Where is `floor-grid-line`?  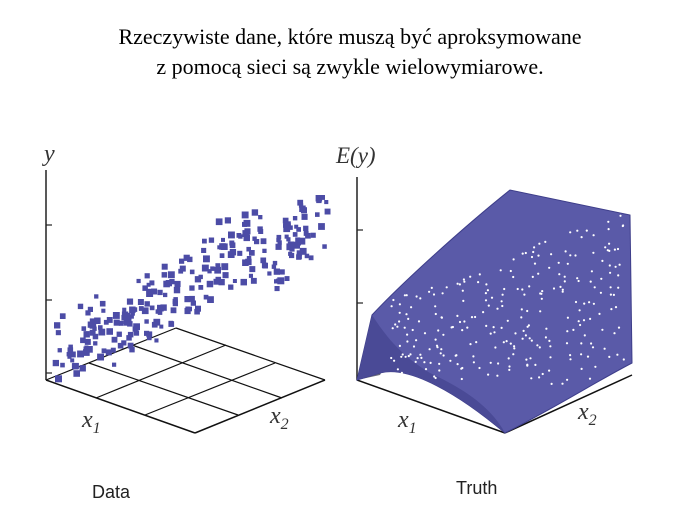 floor-grid-line is located at coordinates (210, 389).